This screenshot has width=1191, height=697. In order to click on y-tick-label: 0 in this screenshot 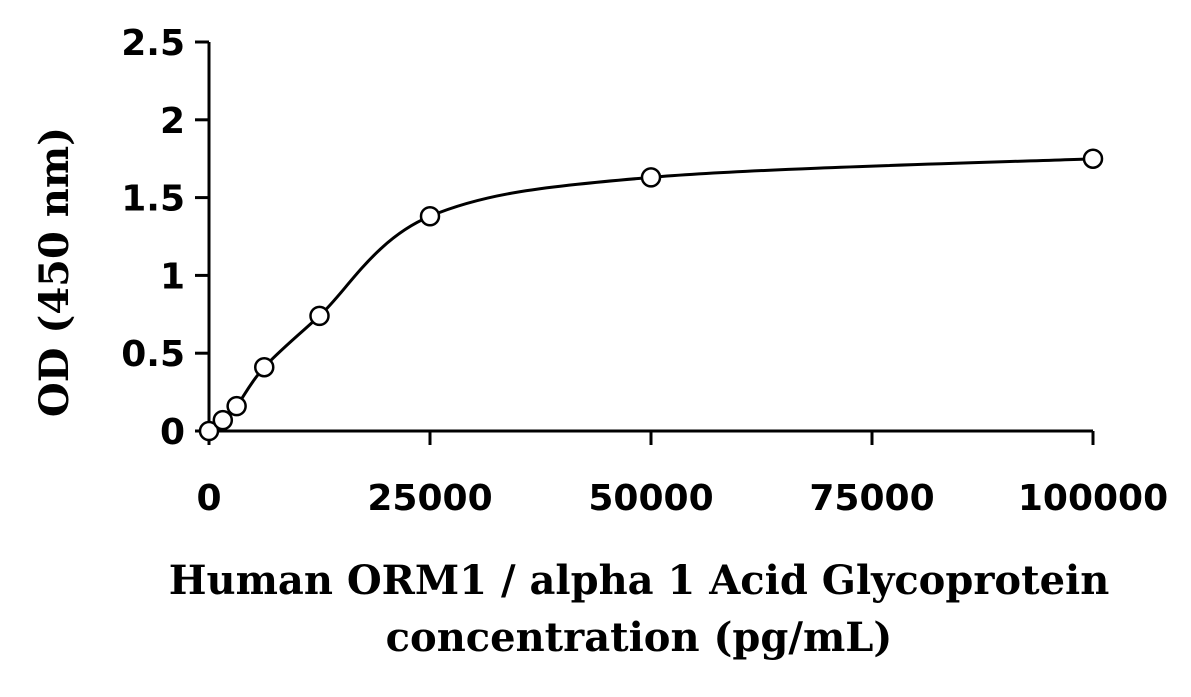, I will do `click(172, 432)`.